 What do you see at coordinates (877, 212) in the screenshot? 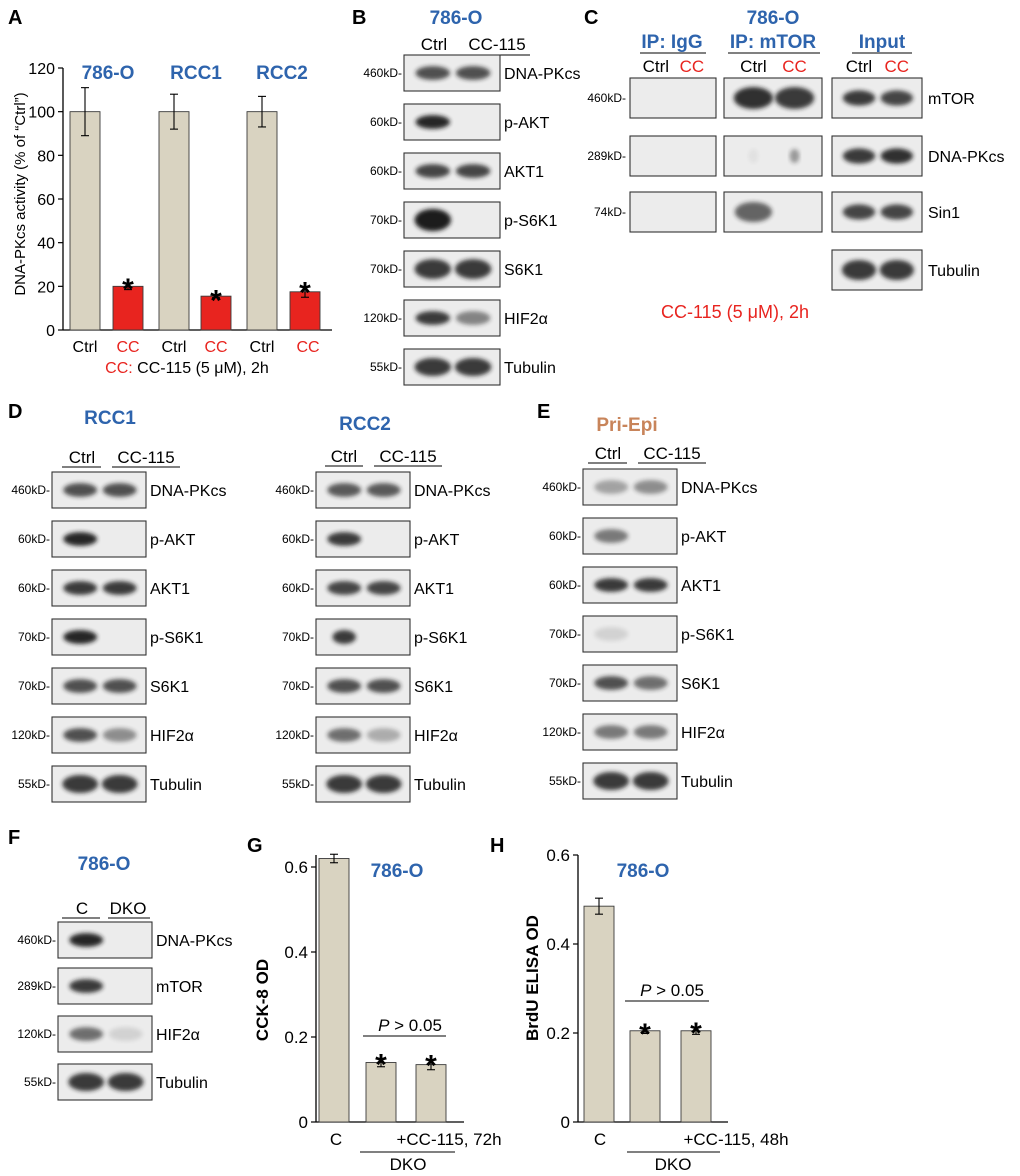
I see `c-input-row-2-box` at bounding box center [877, 212].